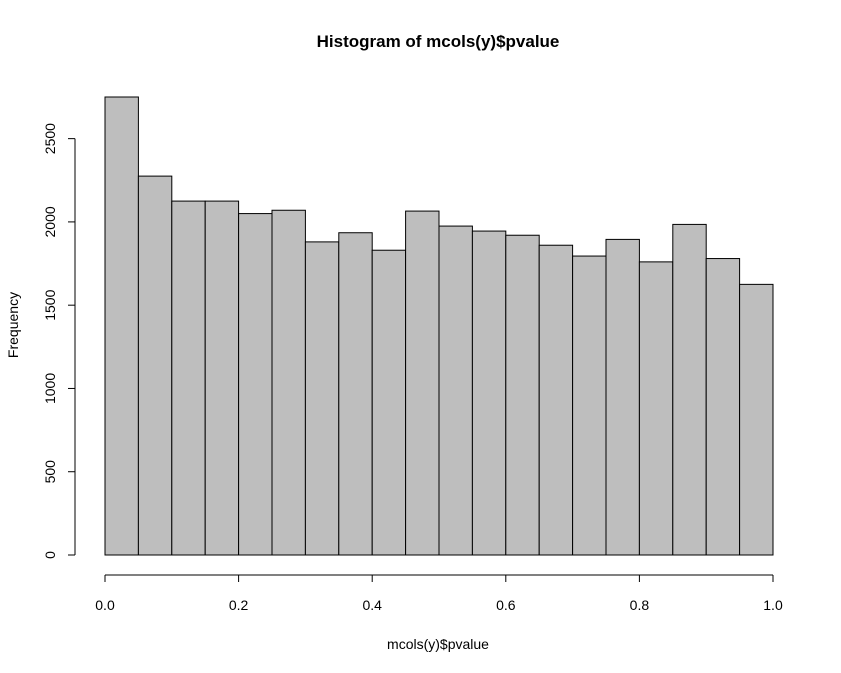 The height and width of the screenshot is (673, 841). I want to click on y-tick-label: 2500, so click(50, 138).